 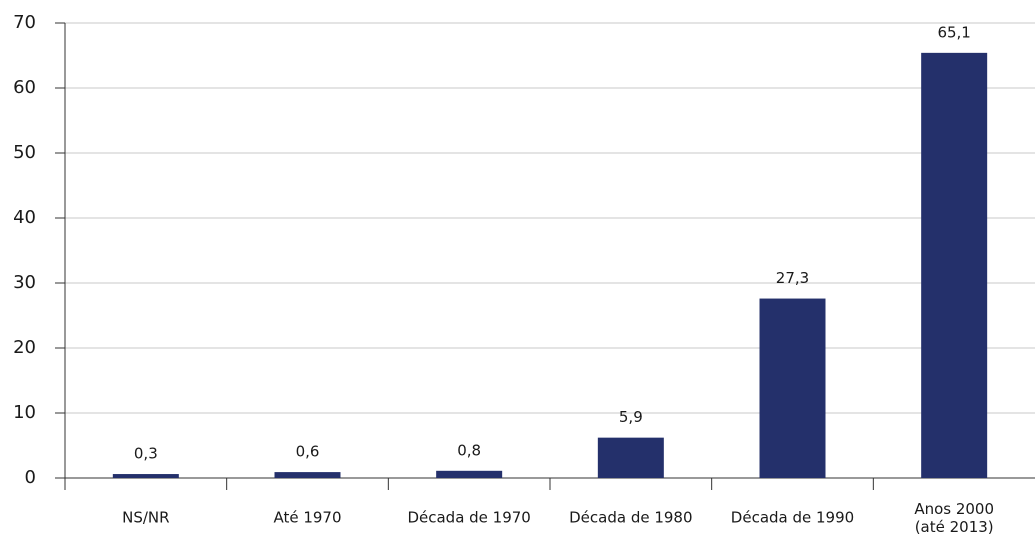 I want to click on y-tick-label: 20, so click(x=24, y=347).